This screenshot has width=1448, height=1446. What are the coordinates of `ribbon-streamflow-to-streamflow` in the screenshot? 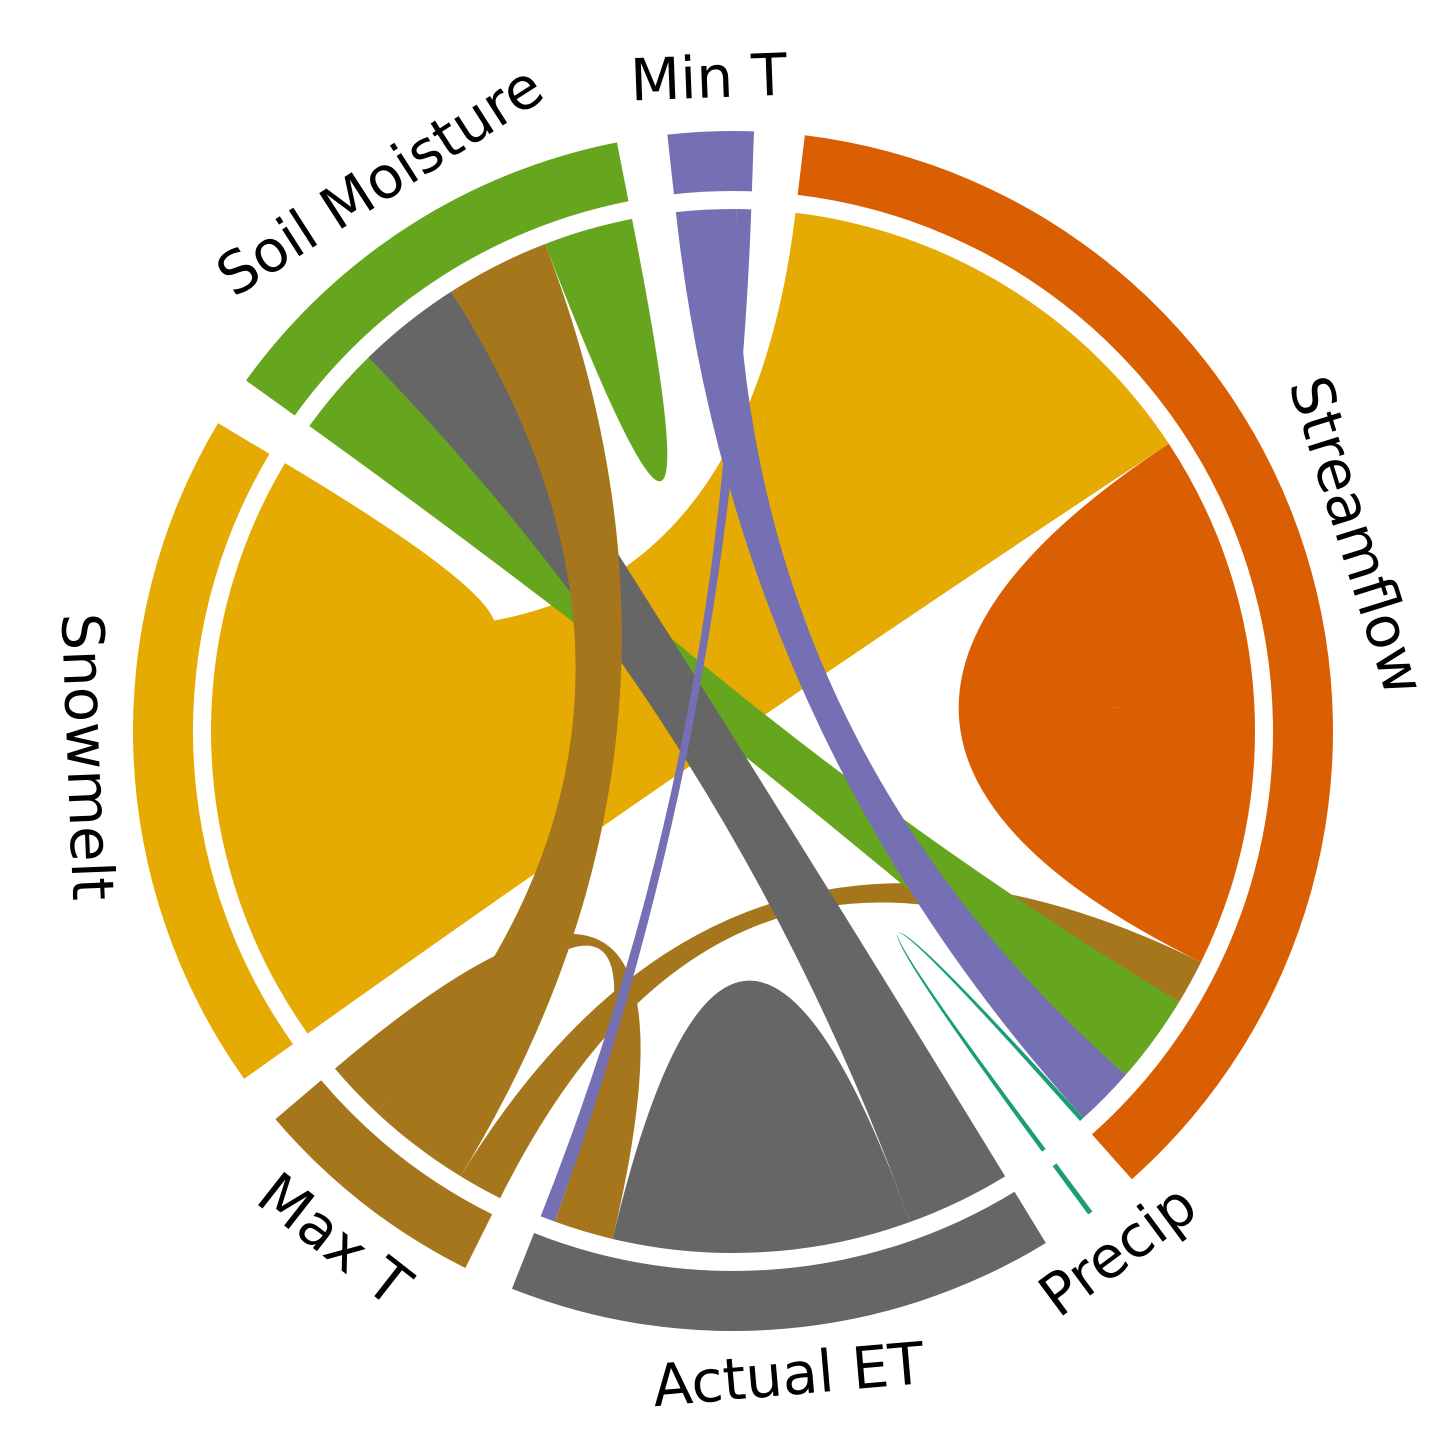 It's located at (1107, 703).